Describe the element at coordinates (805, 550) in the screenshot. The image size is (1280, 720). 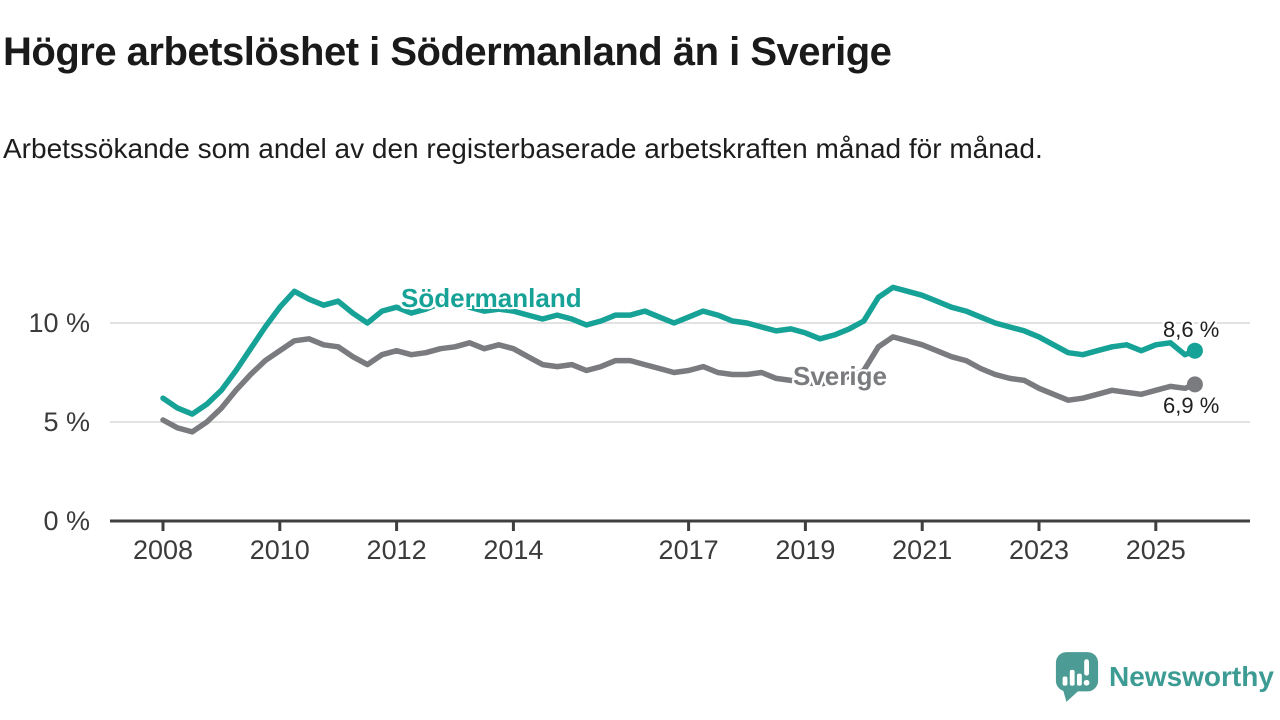
I see `x-tick-label: 2019` at that location.